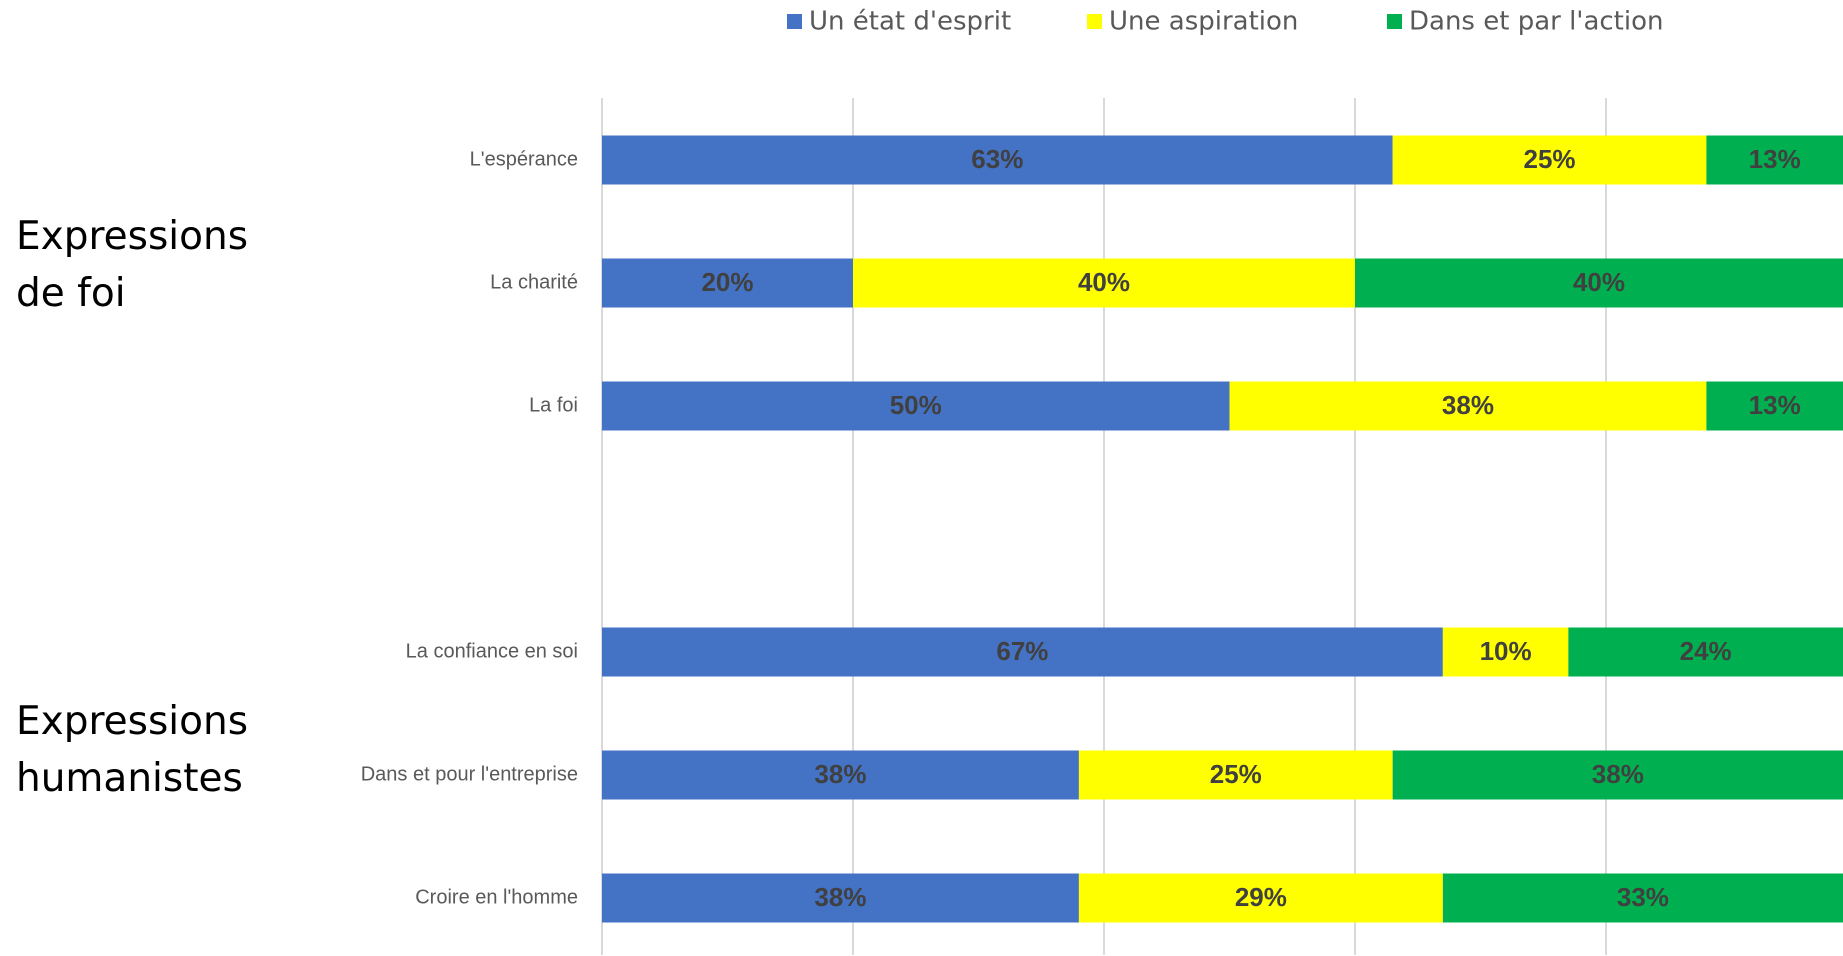  Describe the element at coordinates (492, 651) in the screenshot. I see `category-label: La confiance en soi` at that location.